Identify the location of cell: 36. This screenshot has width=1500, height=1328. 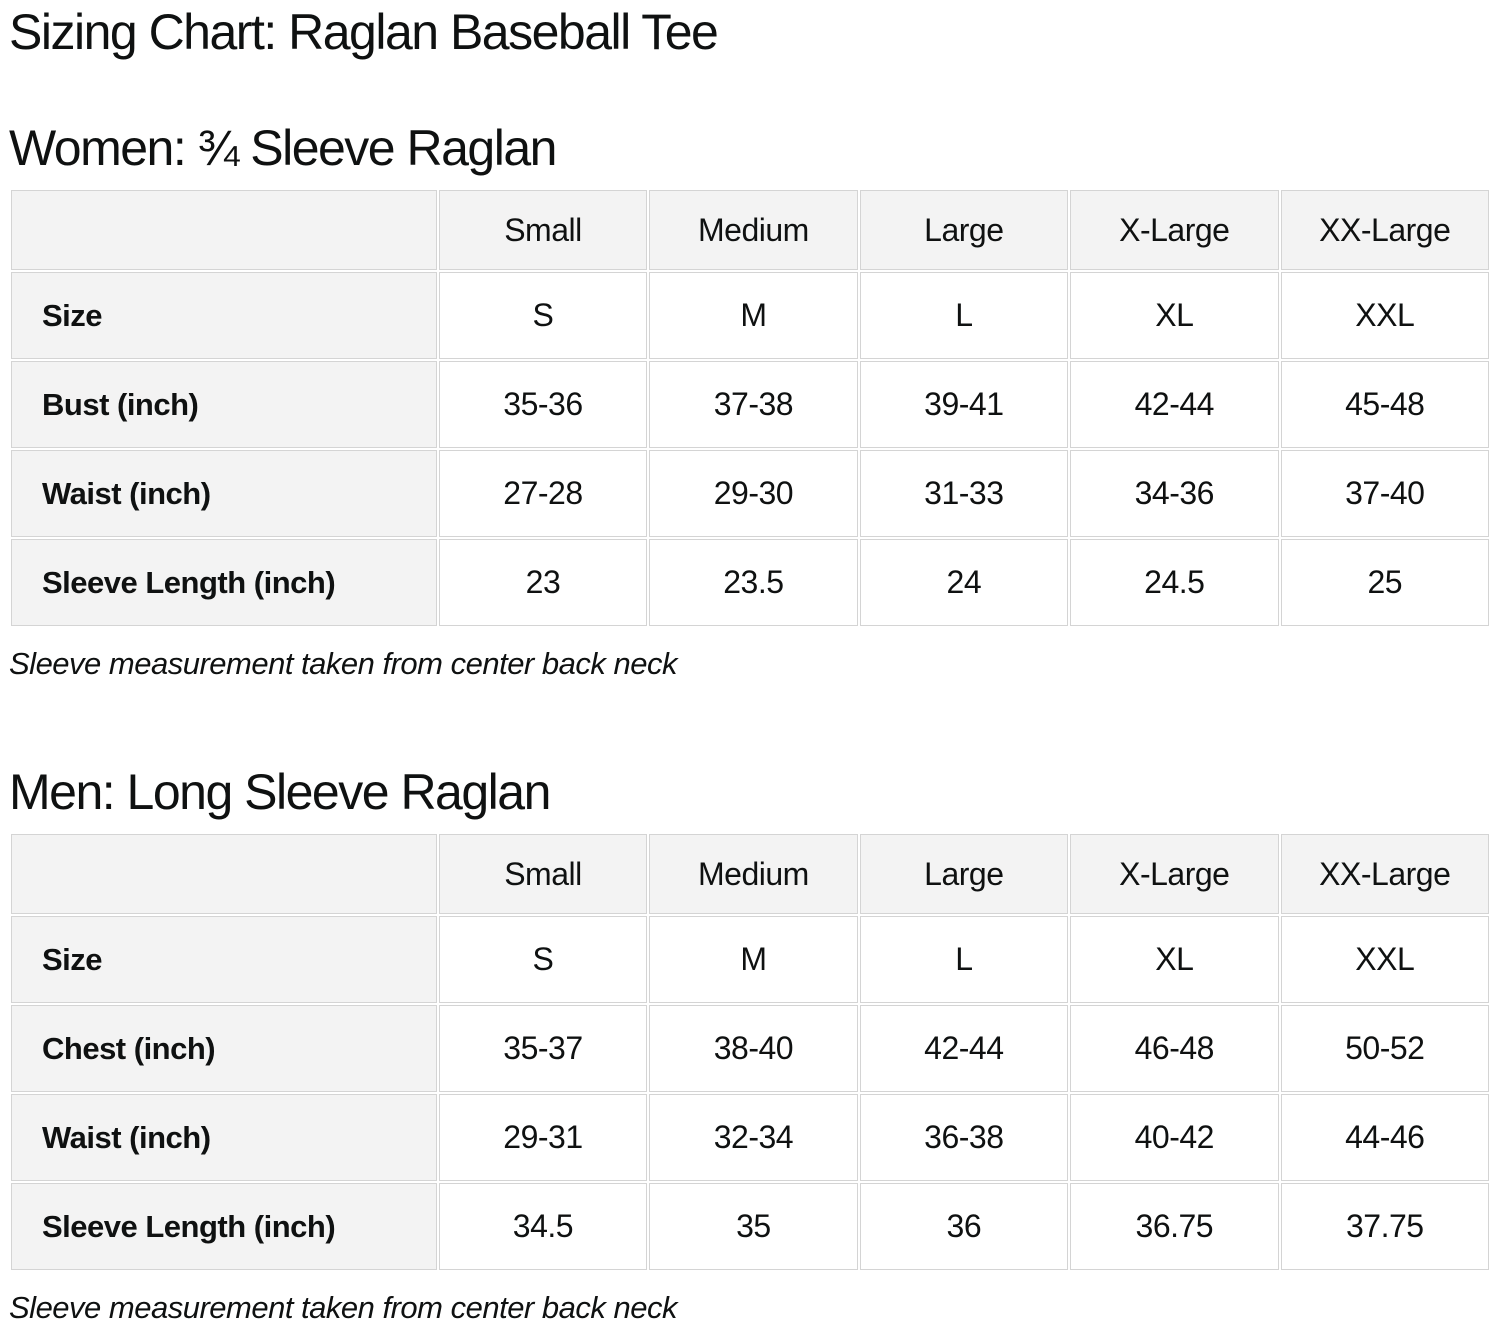
(964, 1226).